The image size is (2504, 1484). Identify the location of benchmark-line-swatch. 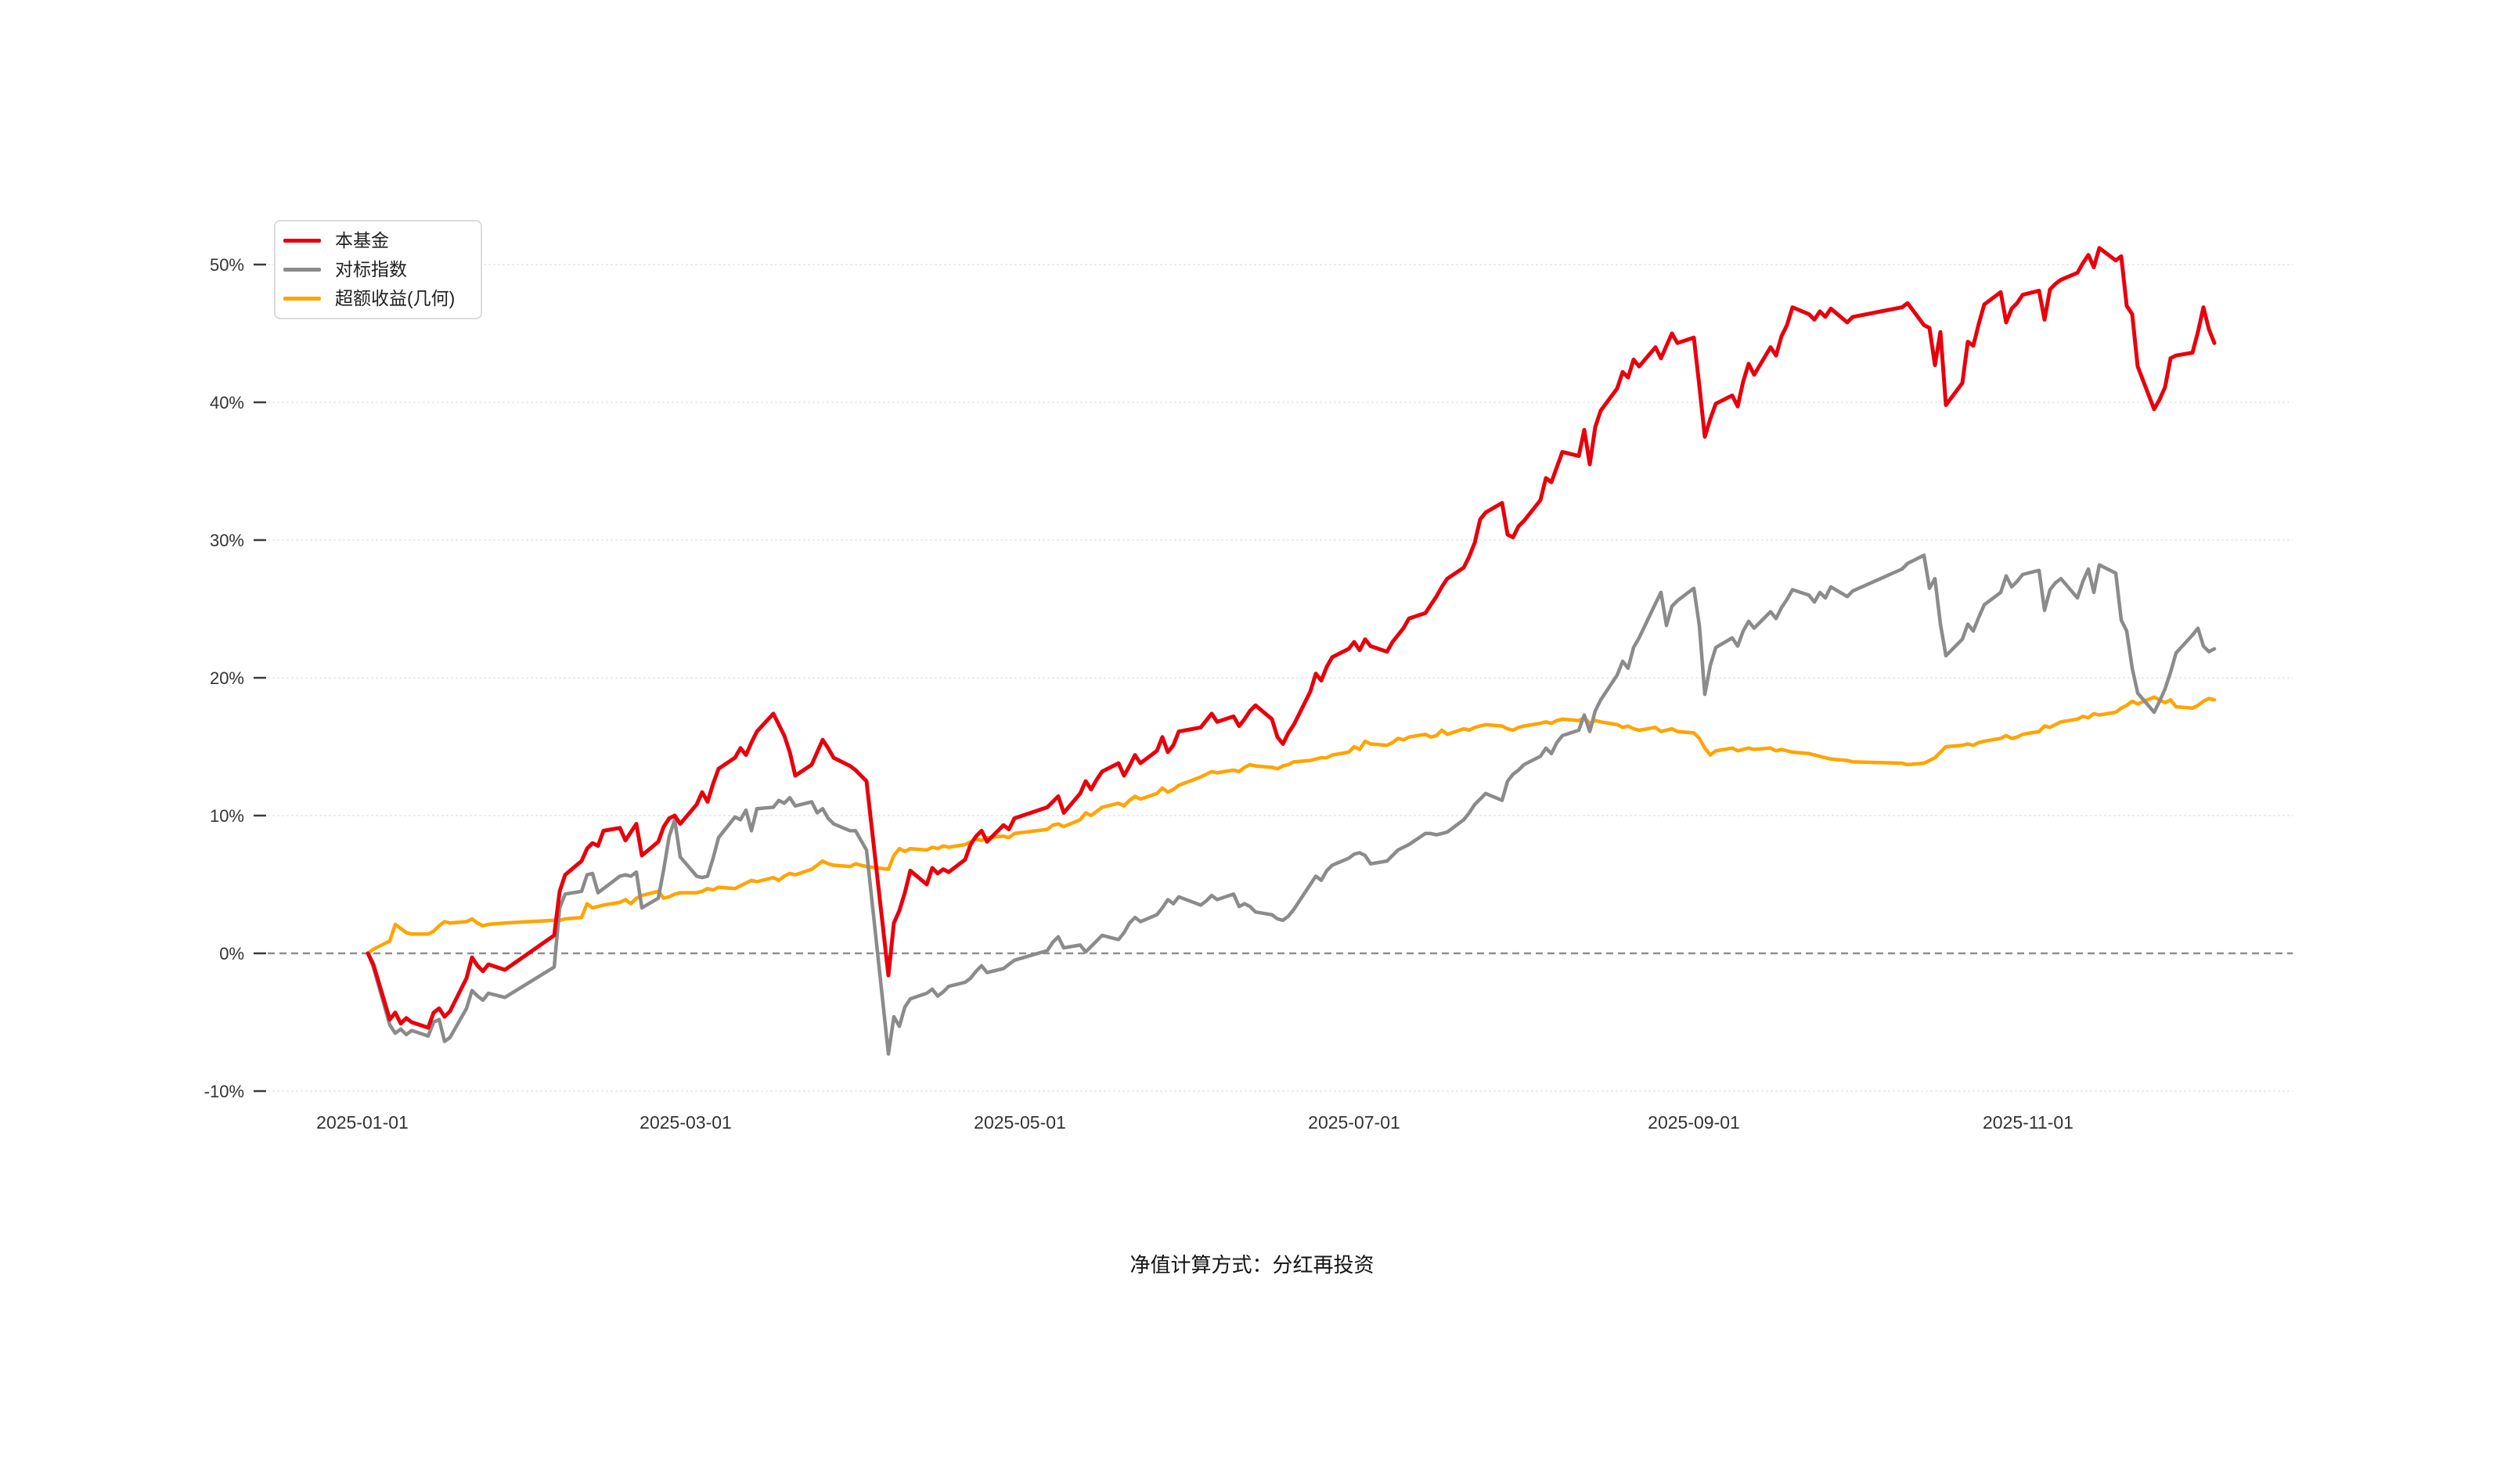
(302, 270).